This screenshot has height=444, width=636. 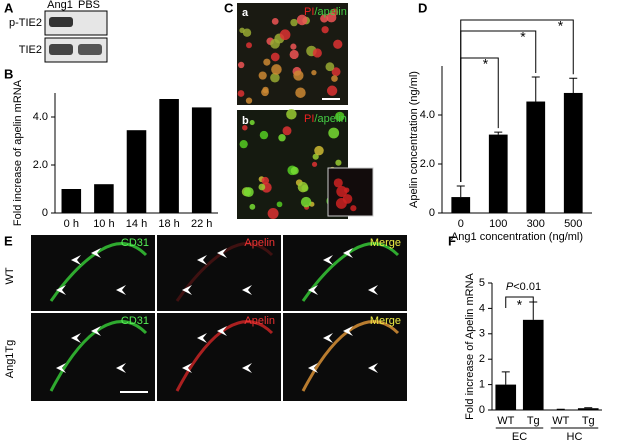 What do you see at coordinates (385, 321) in the screenshot?
I see `column-label: Merge` at bounding box center [385, 321].